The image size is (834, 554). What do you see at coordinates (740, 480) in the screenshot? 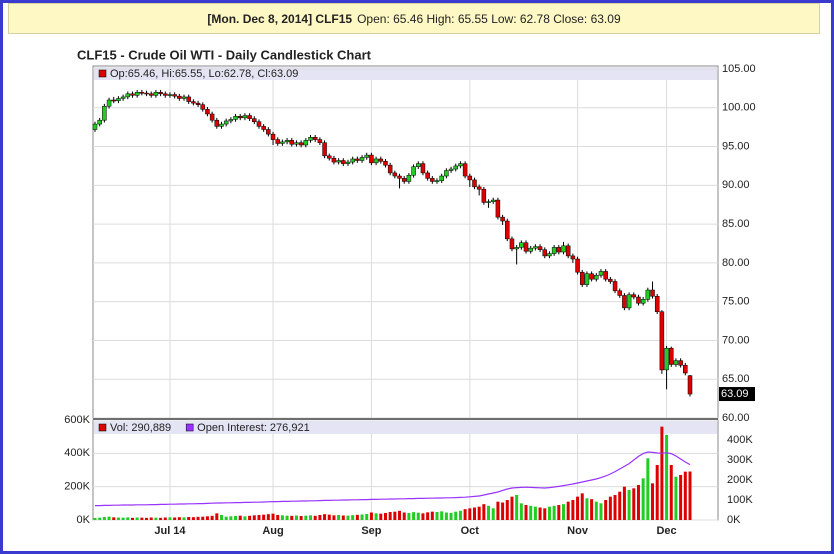
I see `y2-tick-label: 200K` at bounding box center [740, 480].